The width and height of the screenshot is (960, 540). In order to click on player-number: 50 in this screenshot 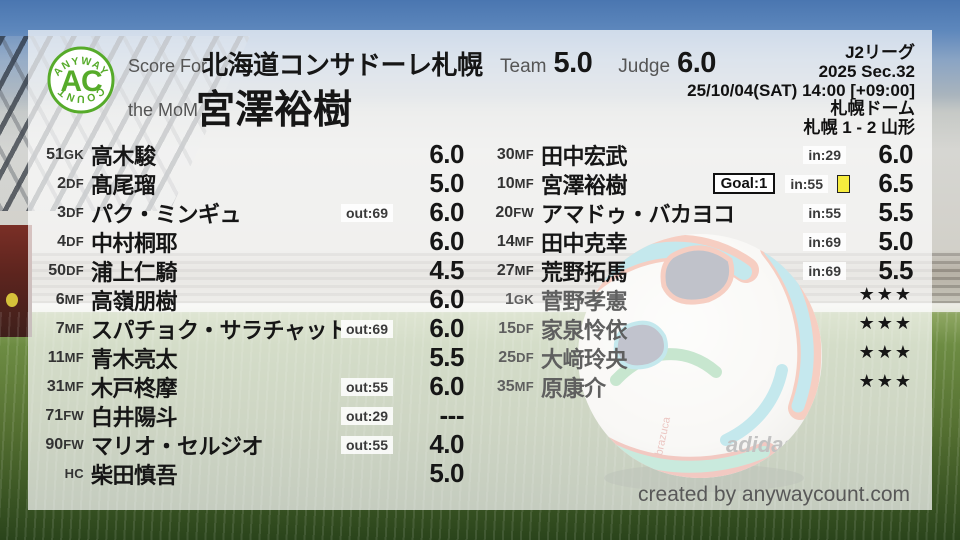, I will do `click(57, 270)`.